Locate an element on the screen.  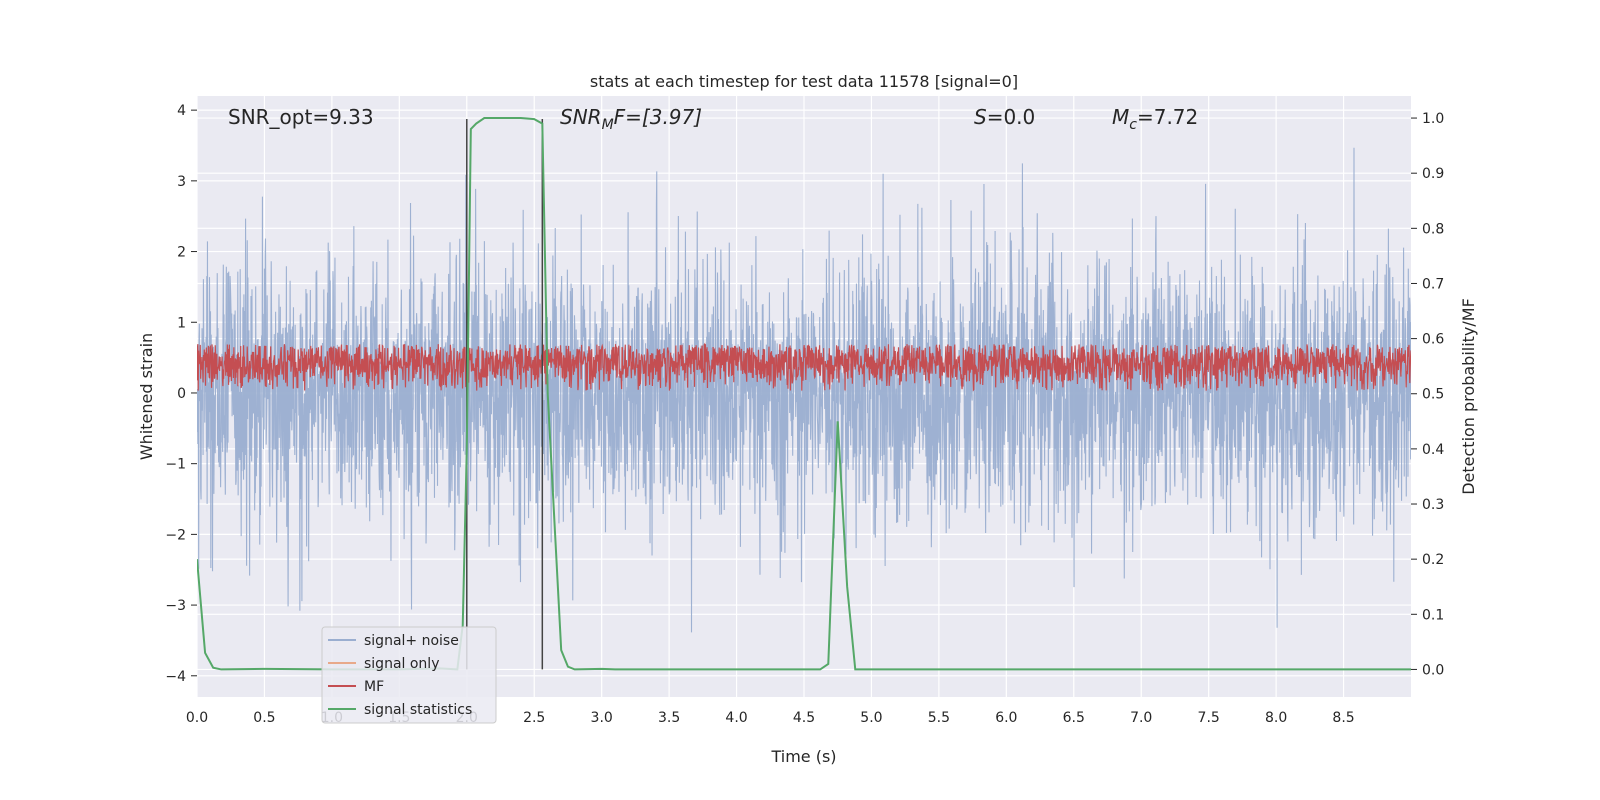
x-tick-label: 8.5 is located at coordinates (1343, 718).